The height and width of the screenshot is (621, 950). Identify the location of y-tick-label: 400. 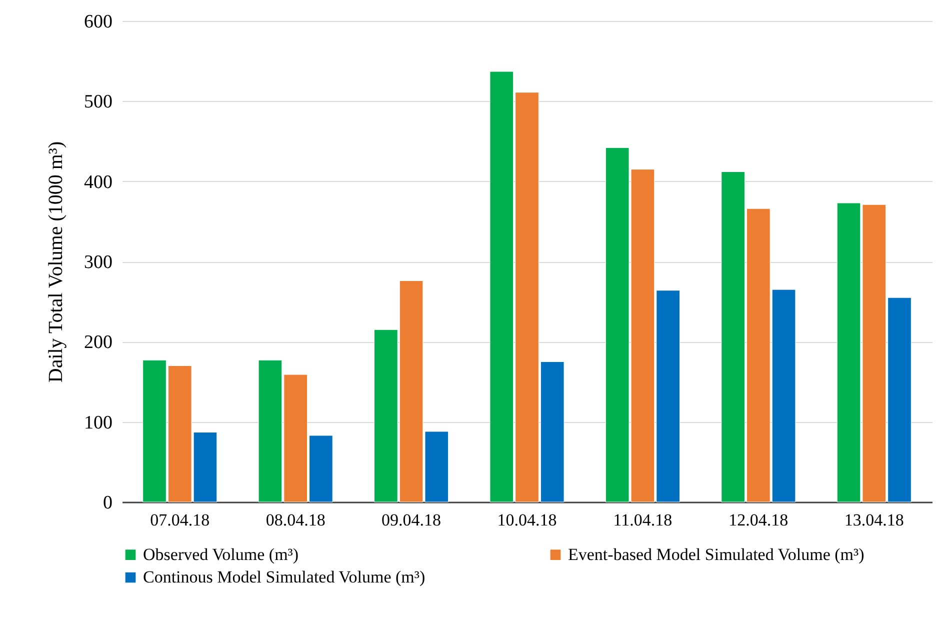
(98, 182).